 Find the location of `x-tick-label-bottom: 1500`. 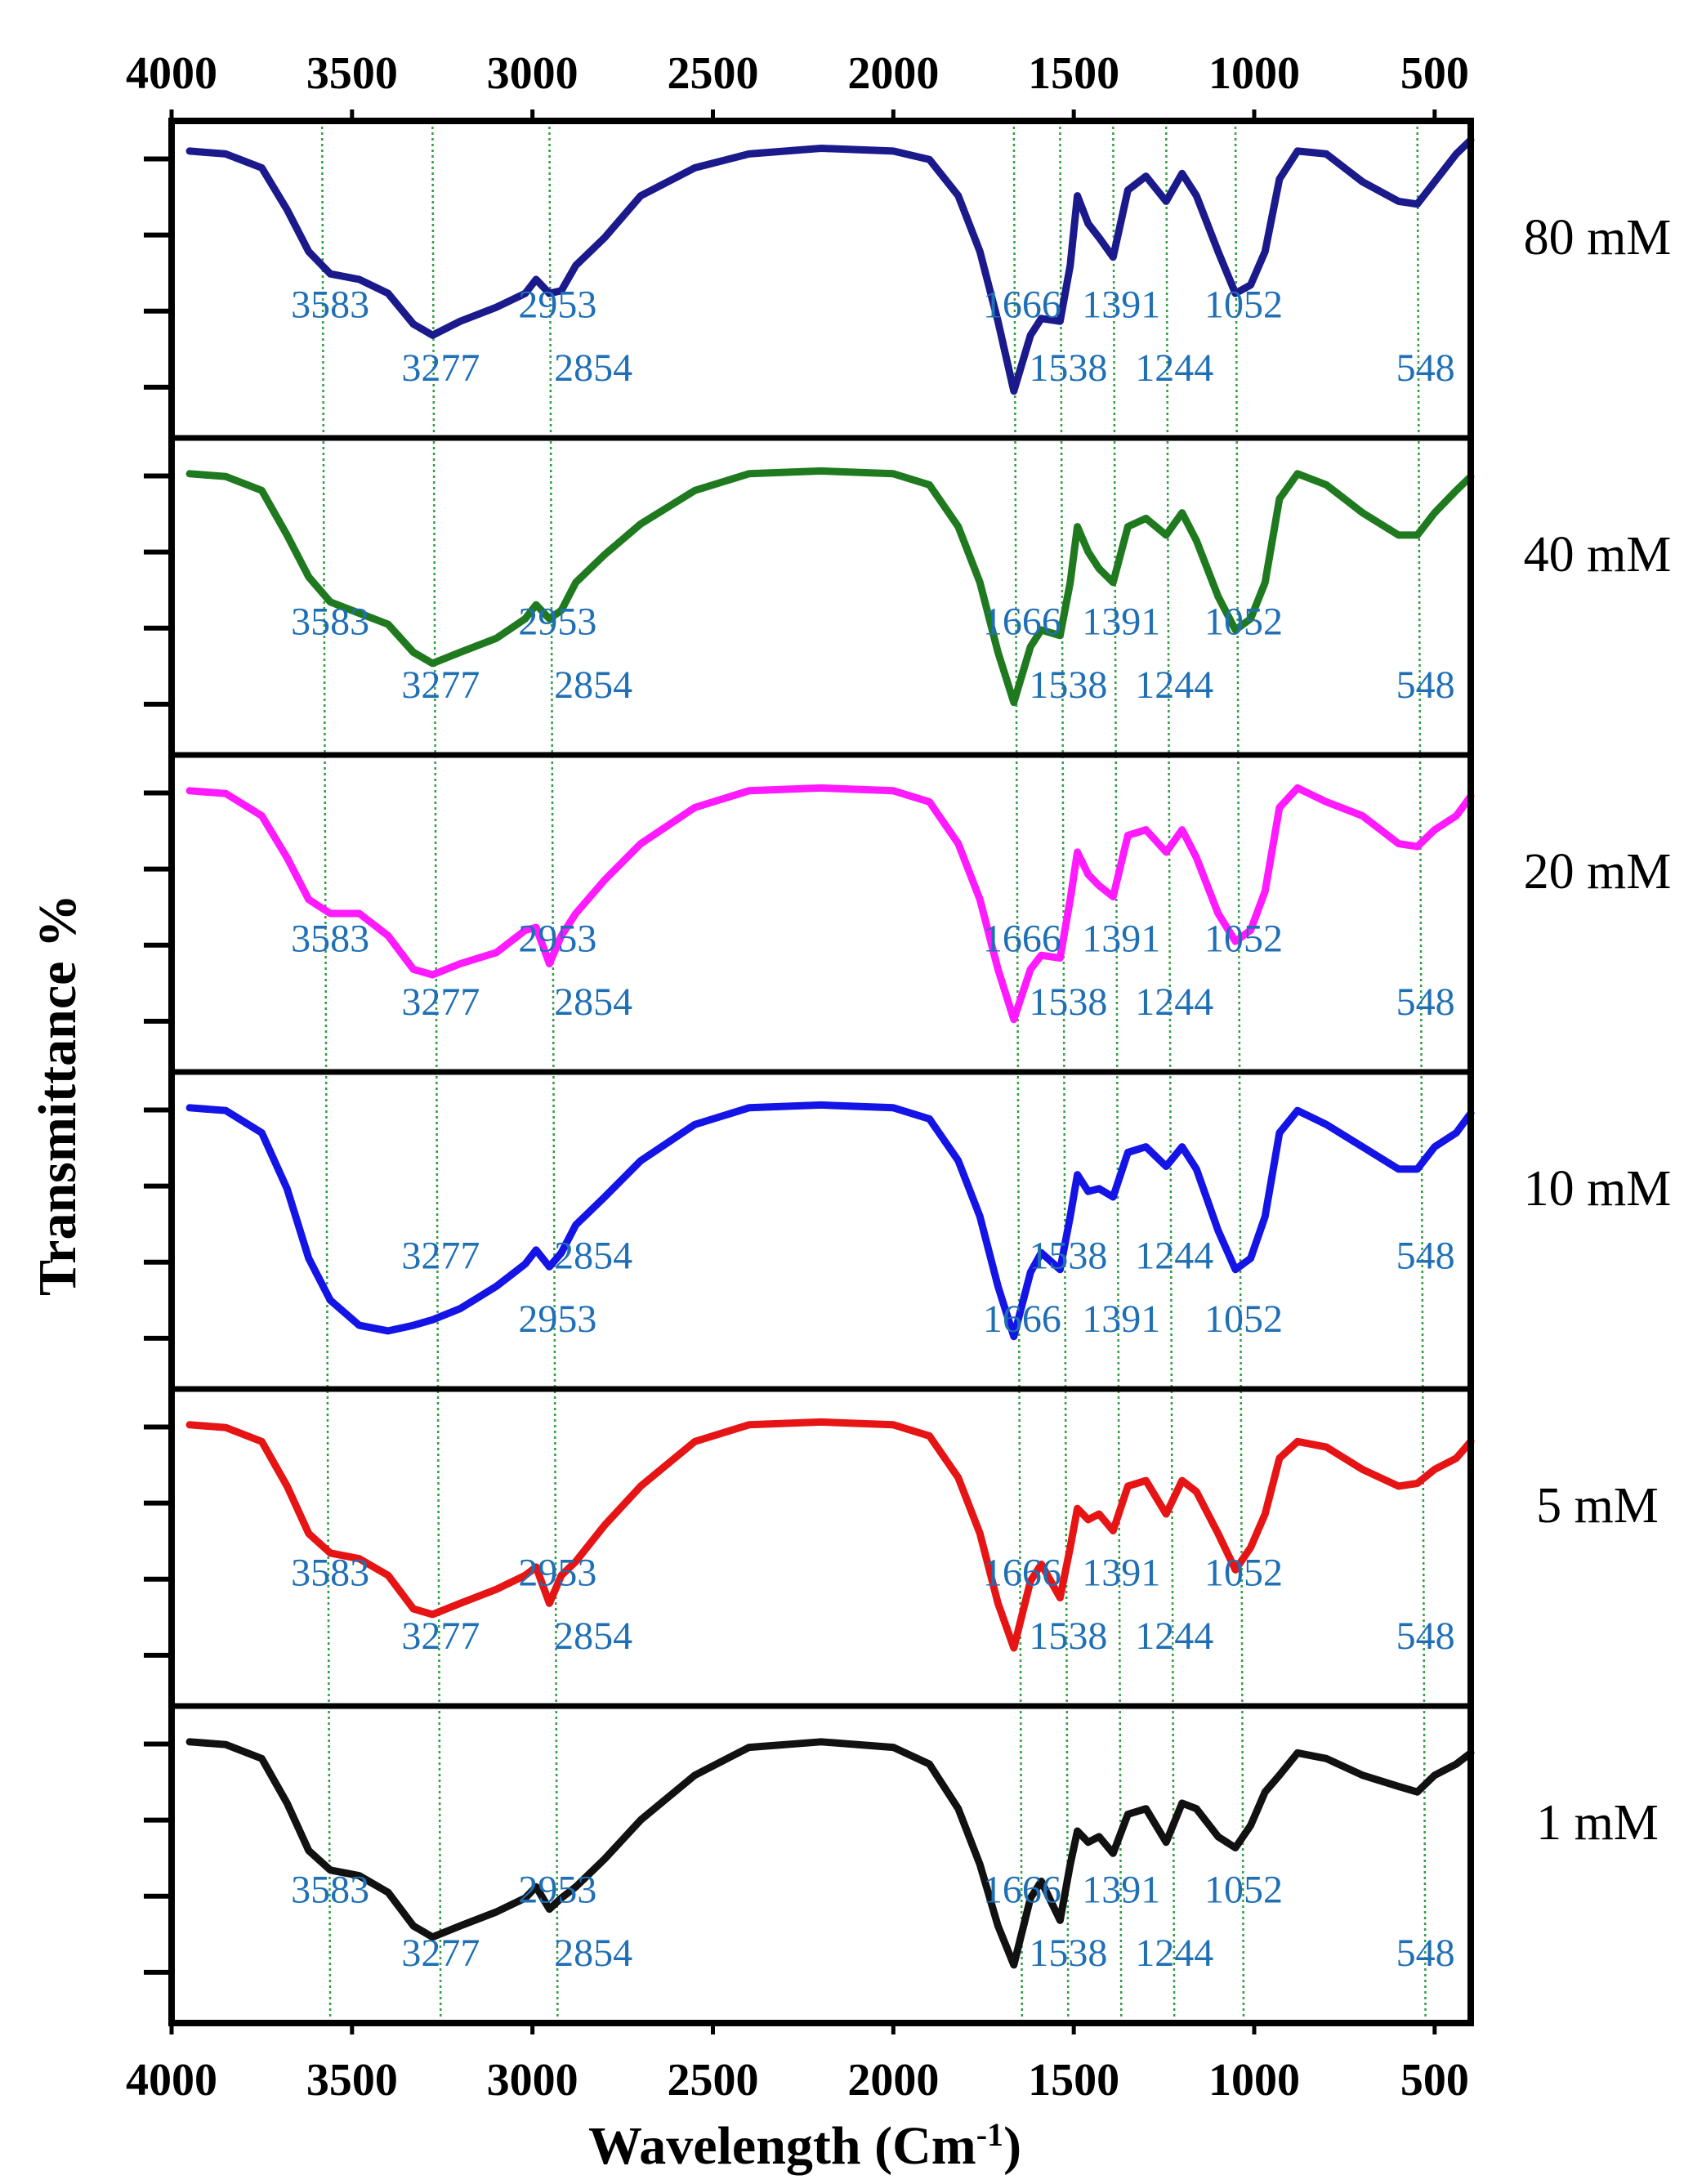

x-tick-label-bottom: 1500 is located at coordinates (1073, 2080).